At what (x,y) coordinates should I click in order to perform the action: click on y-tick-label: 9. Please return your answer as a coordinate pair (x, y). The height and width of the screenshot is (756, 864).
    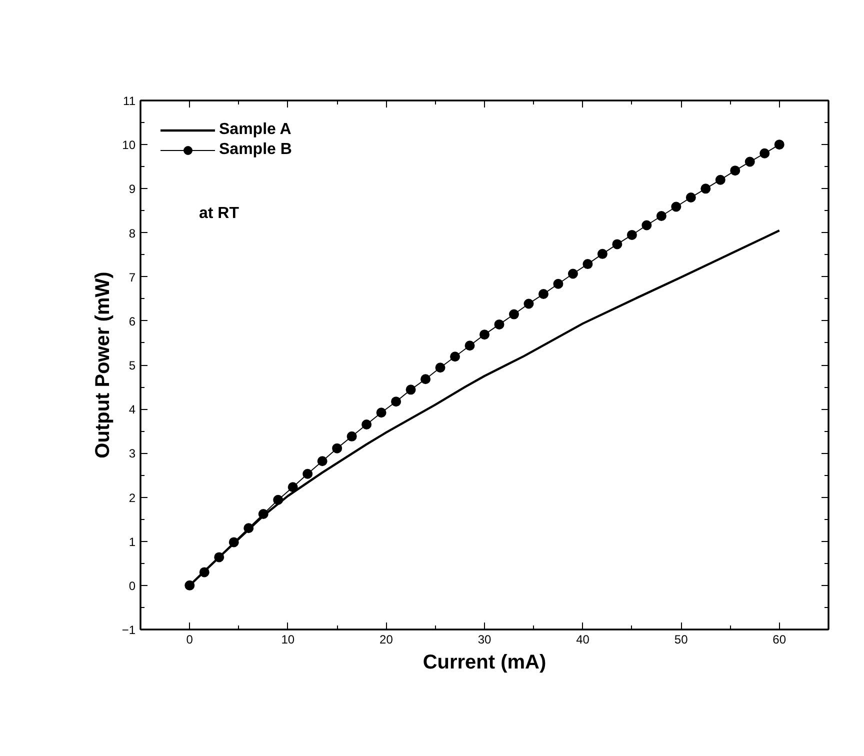
    Looking at the image, I should click on (132, 189).